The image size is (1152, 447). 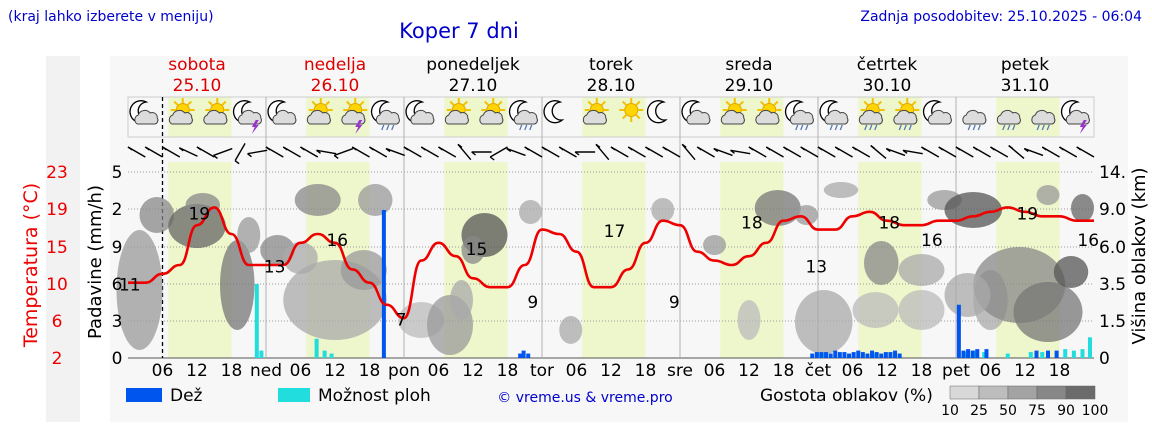 What do you see at coordinates (631, 110) in the screenshot?
I see `sun-icon` at bounding box center [631, 110].